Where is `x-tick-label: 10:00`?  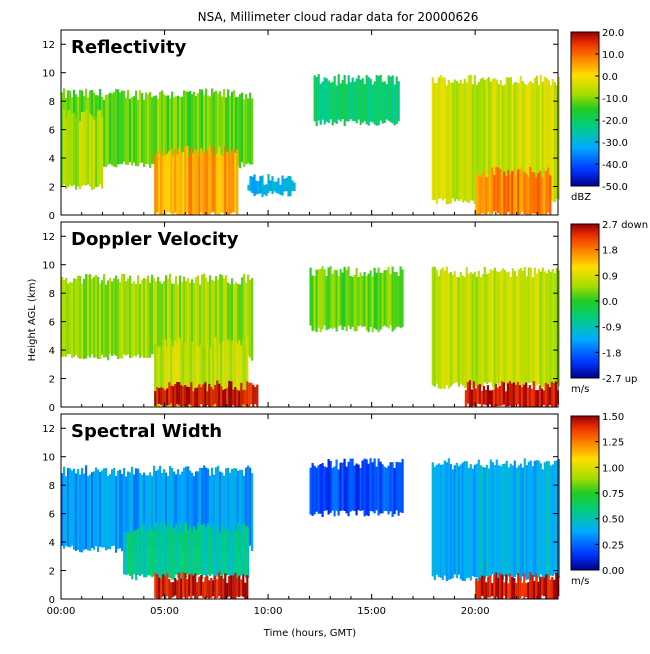 x-tick-label: 10:00 is located at coordinates (268, 611).